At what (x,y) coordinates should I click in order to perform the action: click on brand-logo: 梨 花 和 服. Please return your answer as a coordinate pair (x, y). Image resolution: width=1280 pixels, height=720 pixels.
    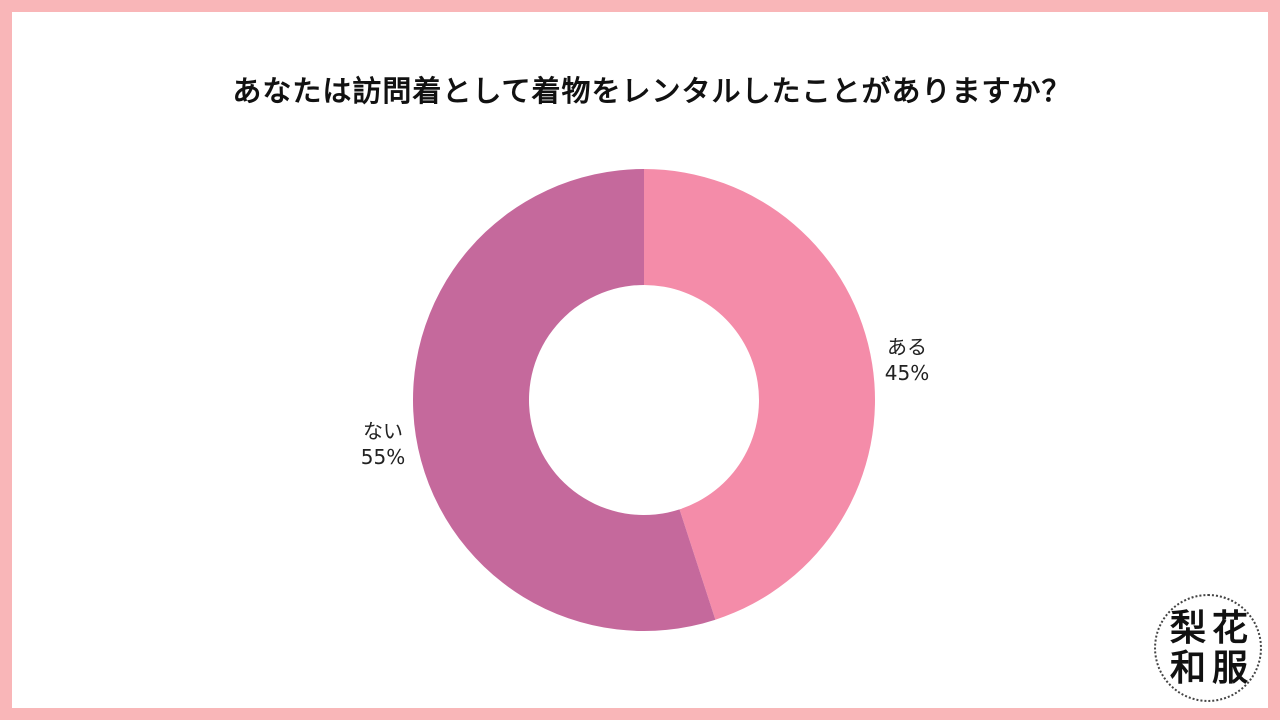
    Looking at the image, I should click on (1208, 648).